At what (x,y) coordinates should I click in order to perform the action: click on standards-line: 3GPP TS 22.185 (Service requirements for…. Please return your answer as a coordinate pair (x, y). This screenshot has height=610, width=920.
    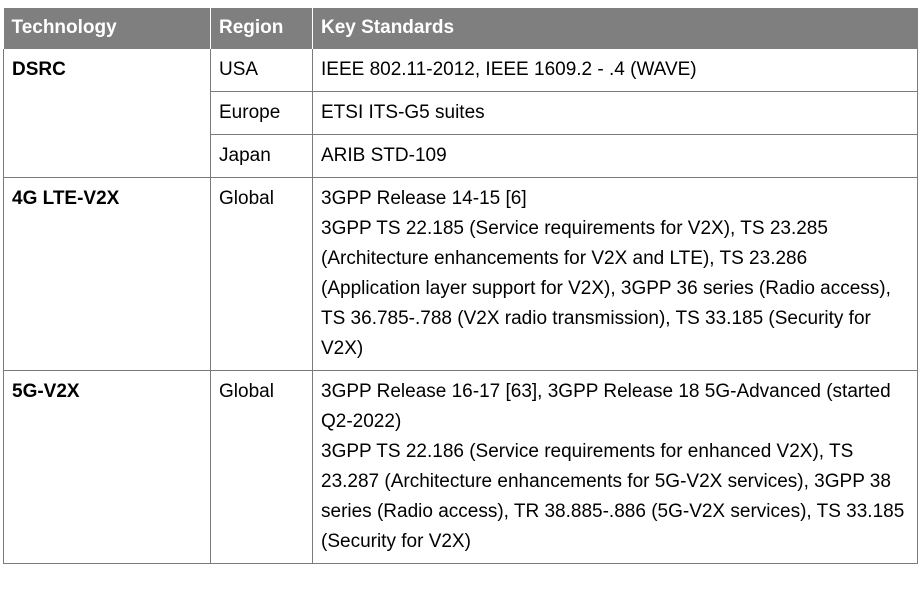
    Looking at the image, I should click on (606, 288).